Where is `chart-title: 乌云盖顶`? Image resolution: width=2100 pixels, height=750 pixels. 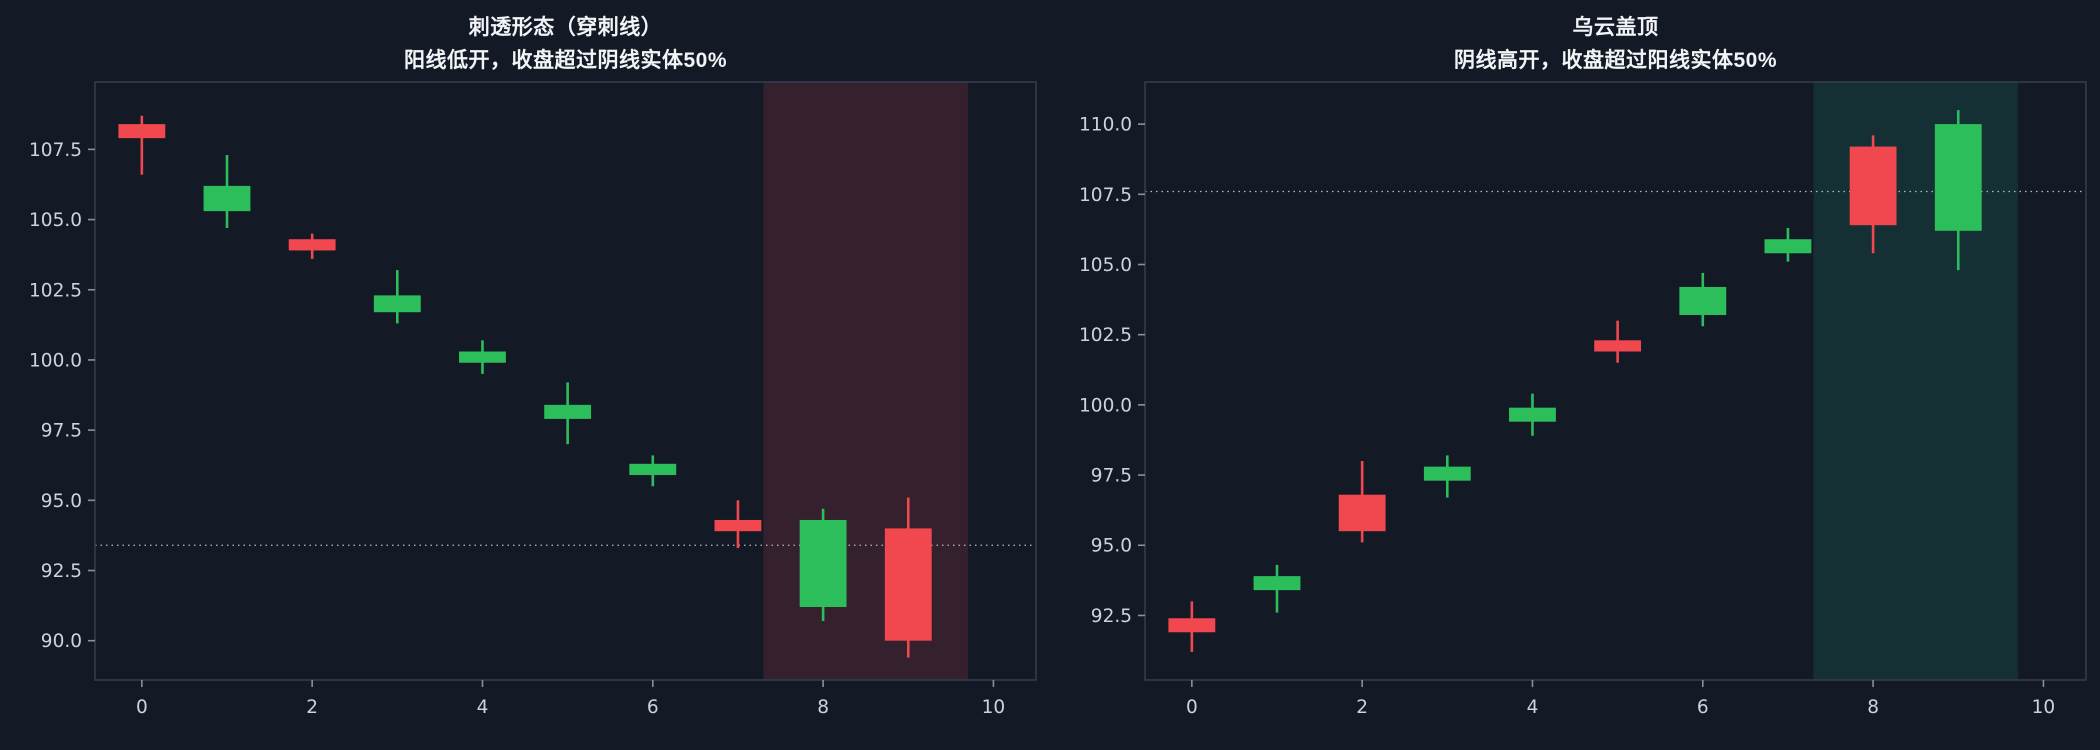
chart-title: 乌云盖顶 is located at coordinates (1615, 27).